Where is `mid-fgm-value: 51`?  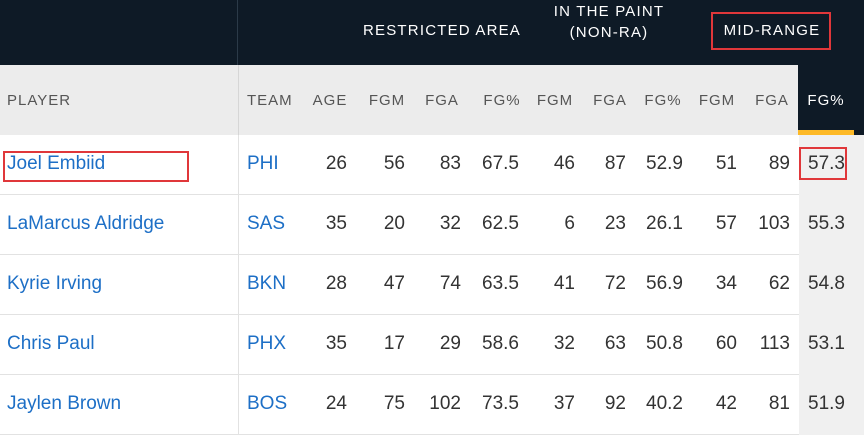 mid-fgm-value: 51 is located at coordinates (726, 163).